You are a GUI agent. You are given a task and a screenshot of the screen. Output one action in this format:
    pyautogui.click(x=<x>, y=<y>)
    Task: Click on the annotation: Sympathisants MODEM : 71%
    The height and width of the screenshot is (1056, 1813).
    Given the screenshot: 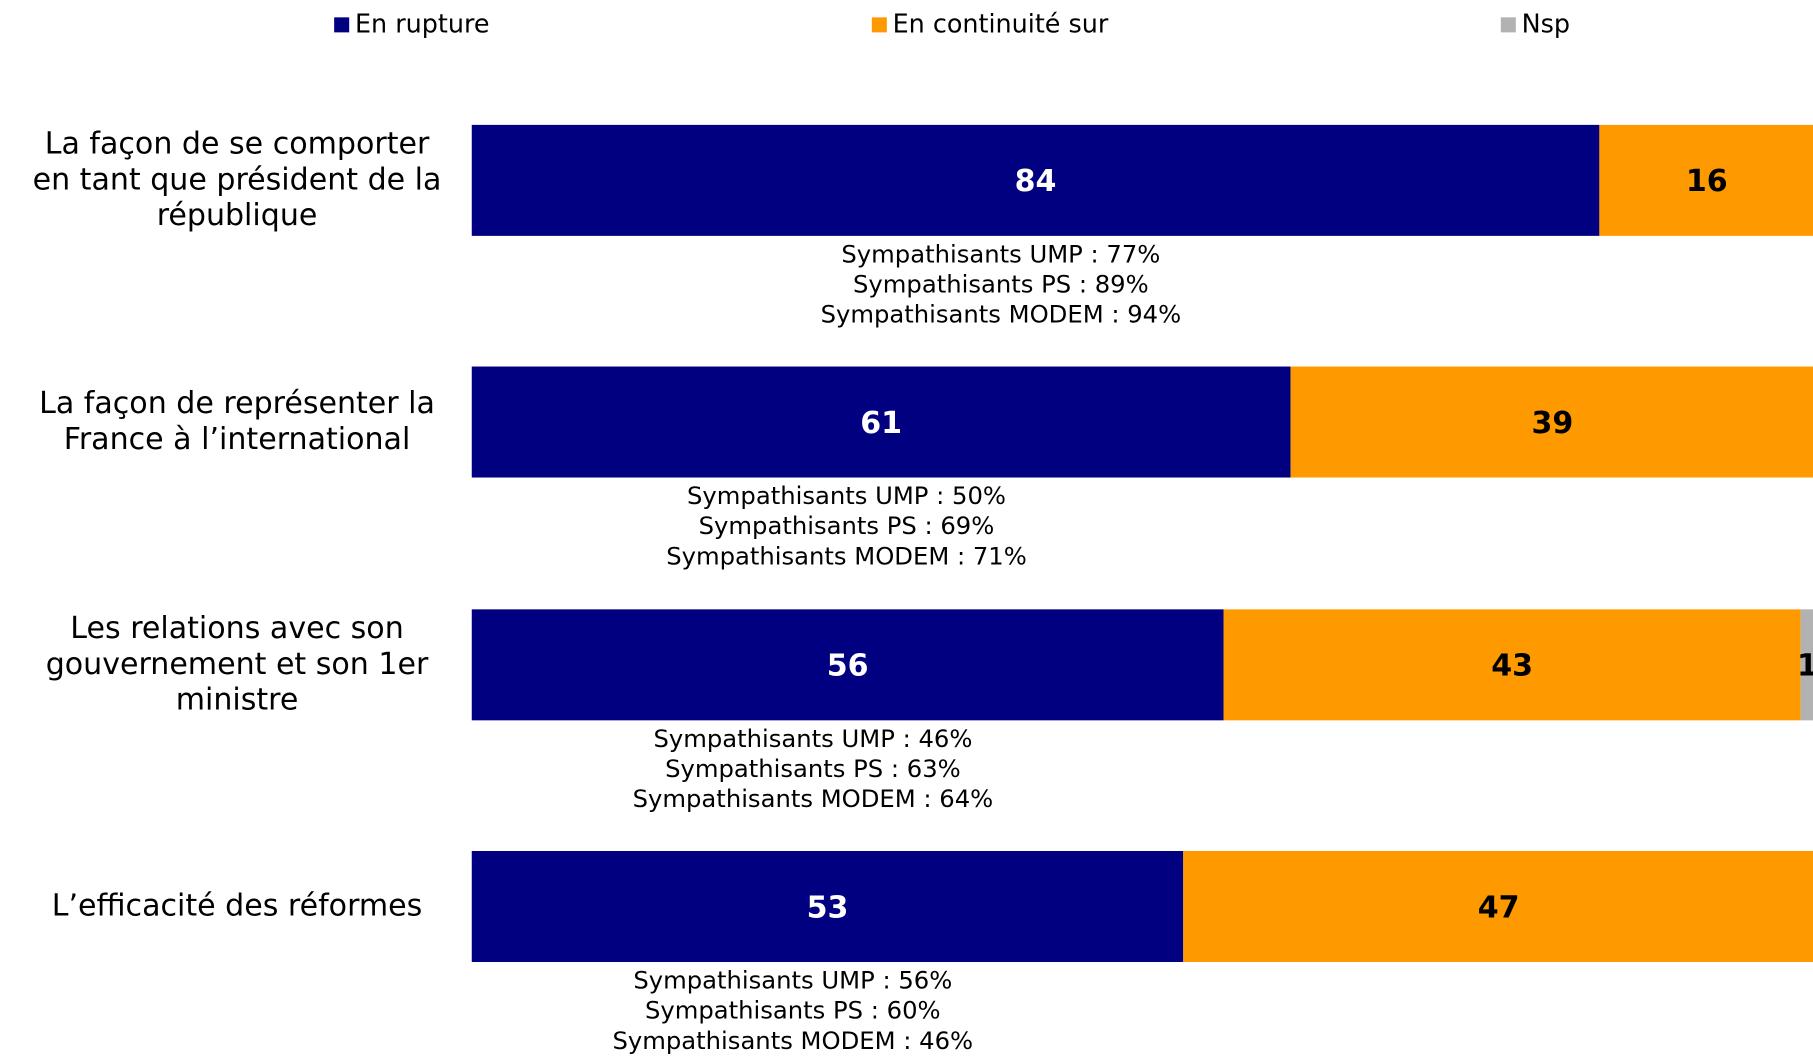 What is the action you would take?
    pyautogui.click(x=846, y=555)
    